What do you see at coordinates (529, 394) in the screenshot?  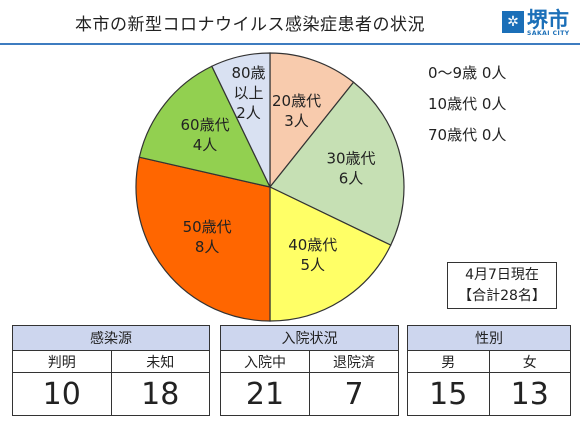 I see `female-value: 13` at bounding box center [529, 394].